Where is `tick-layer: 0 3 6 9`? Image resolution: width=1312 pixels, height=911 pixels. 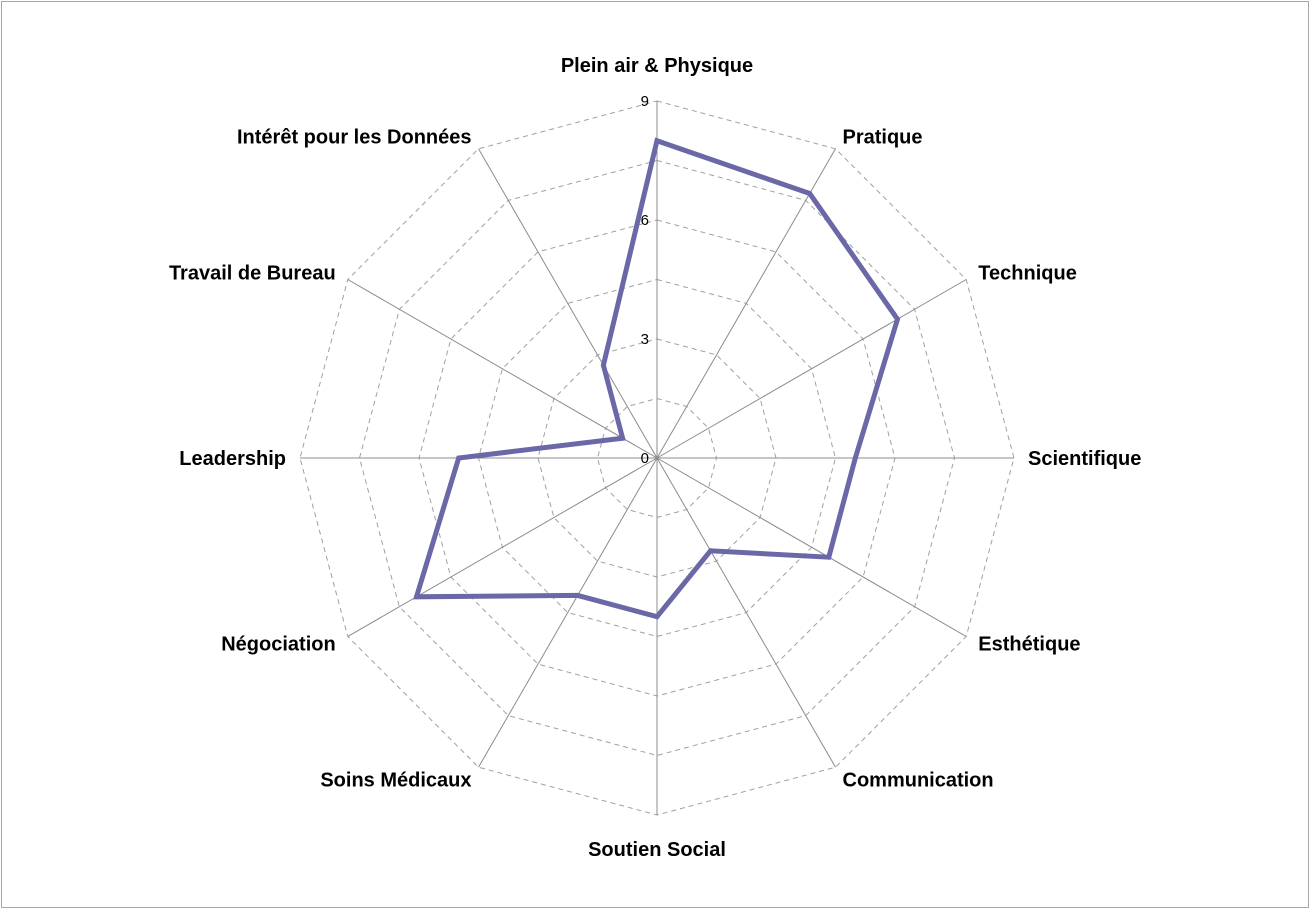 tick-layer: 0 3 6 9 is located at coordinates (645, 280).